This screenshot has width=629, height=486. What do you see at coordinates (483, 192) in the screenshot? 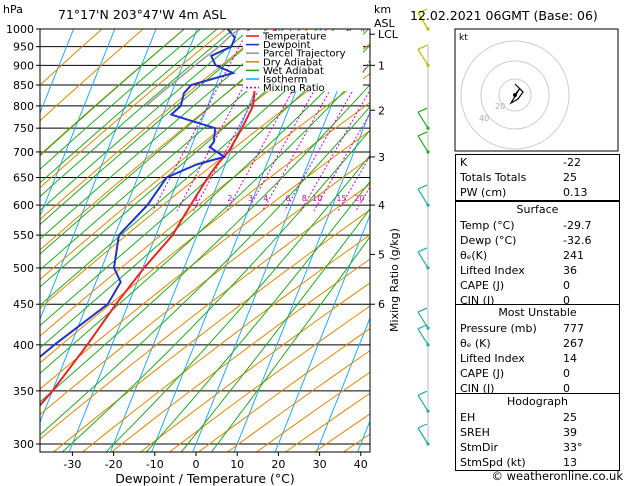
I see `row-label: PW (cm)` at bounding box center [483, 192].